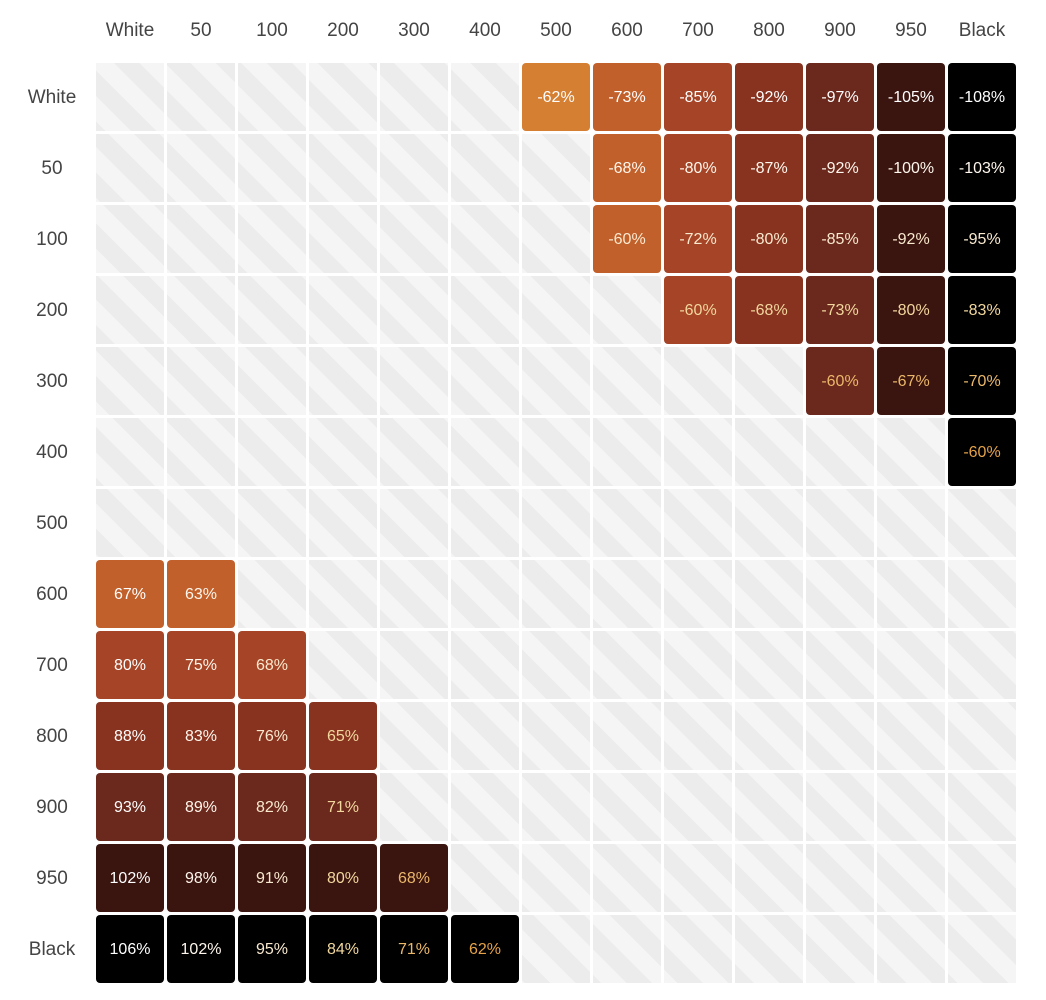  Describe the element at coordinates (52, 736) in the screenshot. I see `row-label: 800` at that location.